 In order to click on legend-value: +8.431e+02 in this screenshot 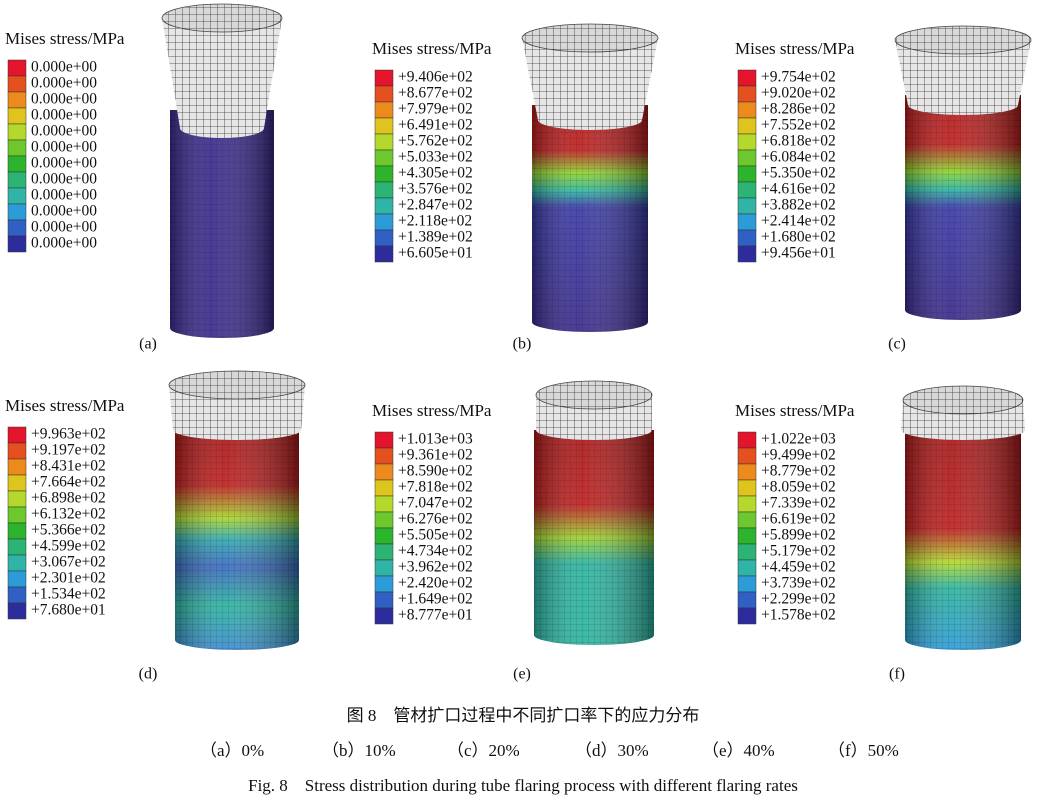, I will do `click(68, 466)`.